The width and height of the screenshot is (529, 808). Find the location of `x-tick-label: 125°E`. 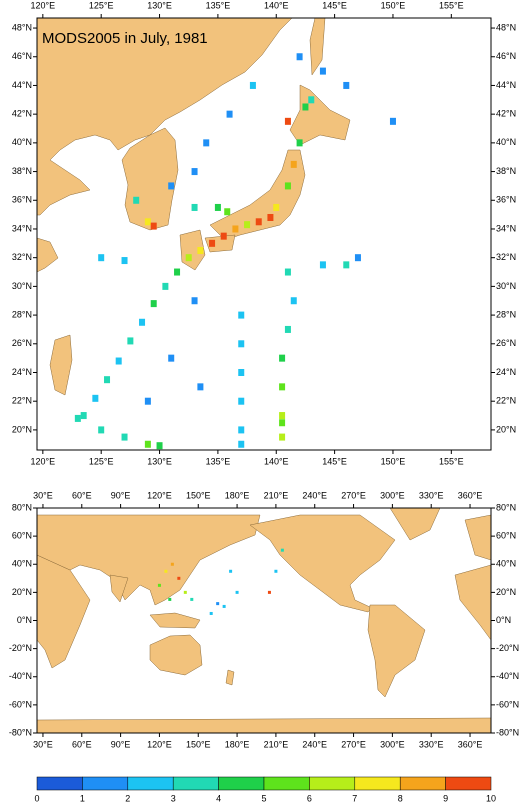

x-tick-label: 125°E is located at coordinates (101, 5).